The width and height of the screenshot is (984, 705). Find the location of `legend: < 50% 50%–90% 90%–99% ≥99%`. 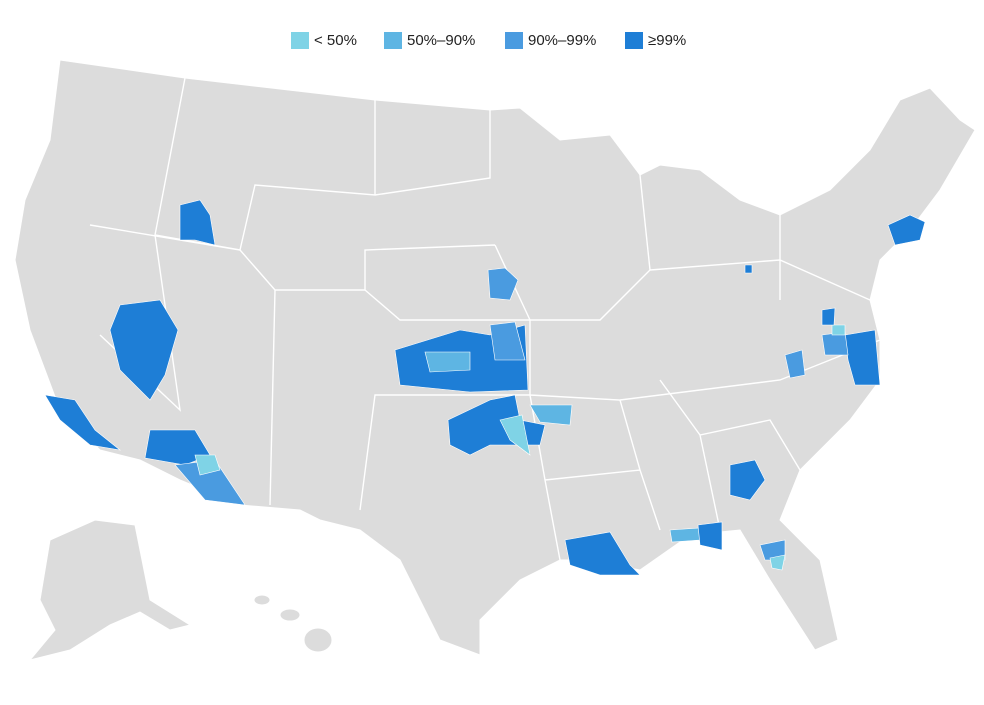

legend: < 50% 50%–90% 90%–99% ≥99% is located at coordinates (488, 40).